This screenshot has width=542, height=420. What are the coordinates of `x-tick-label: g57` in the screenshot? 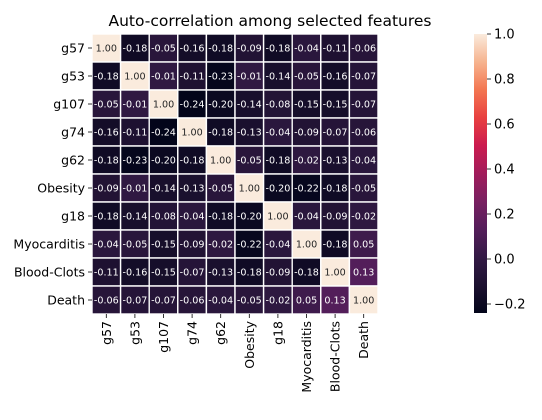 It's located at (106, 333).